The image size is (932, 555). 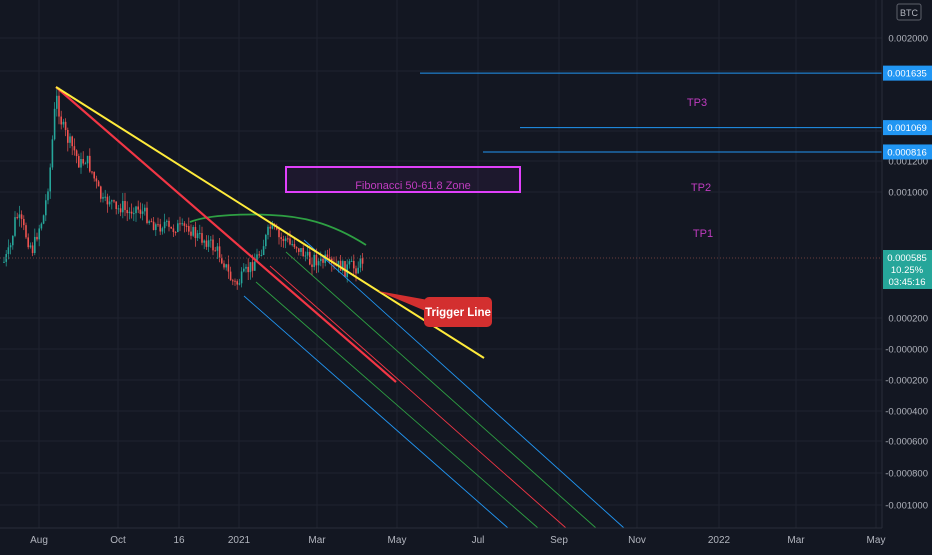 I want to click on x-tick-label: 2021, so click(x=239, y=540).